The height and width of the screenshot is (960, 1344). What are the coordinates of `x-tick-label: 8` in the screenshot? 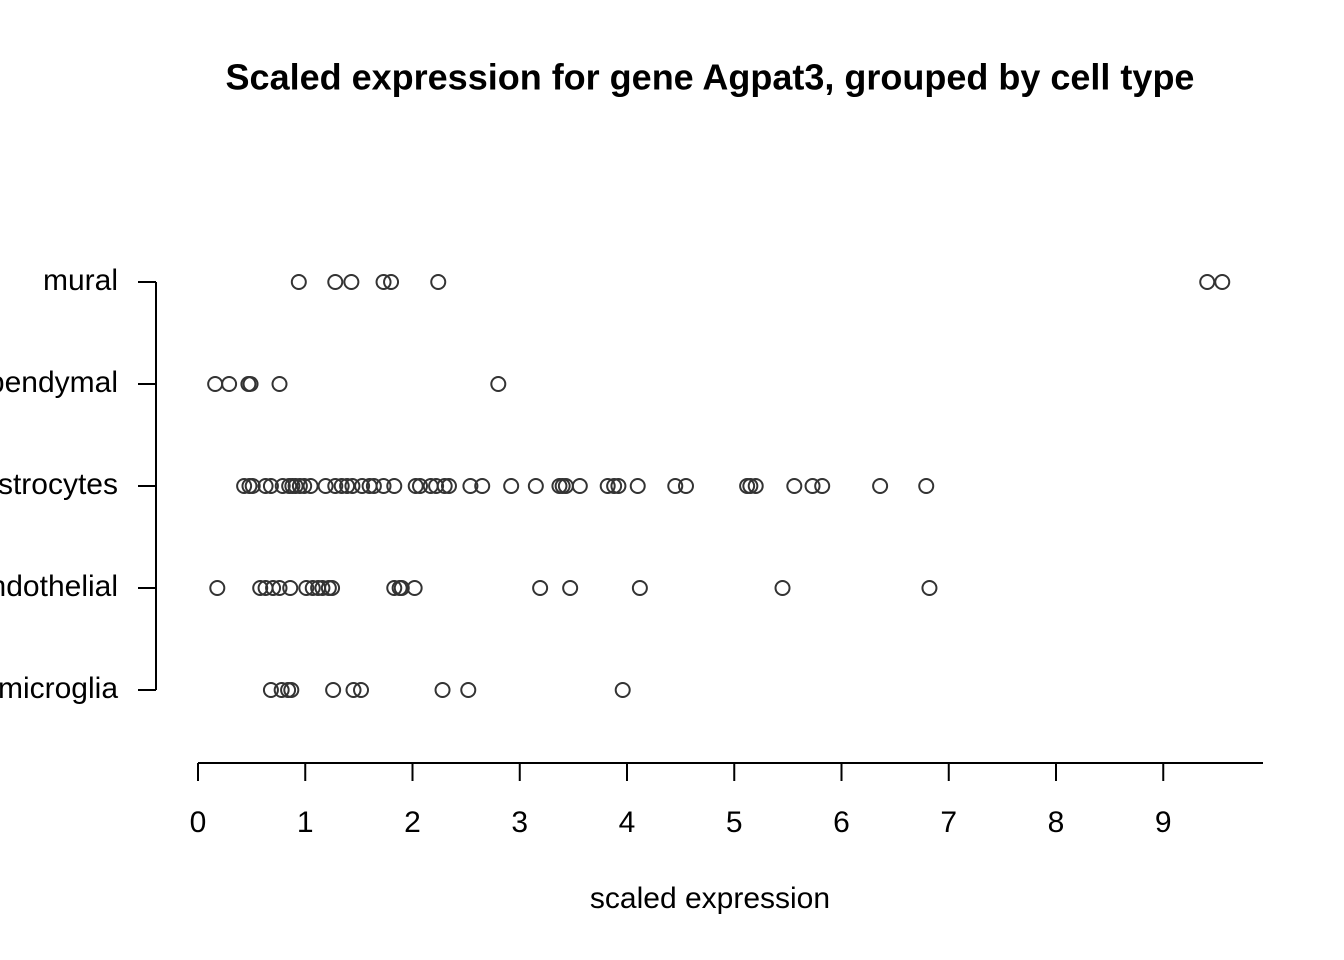 It's located at (1056, 822).